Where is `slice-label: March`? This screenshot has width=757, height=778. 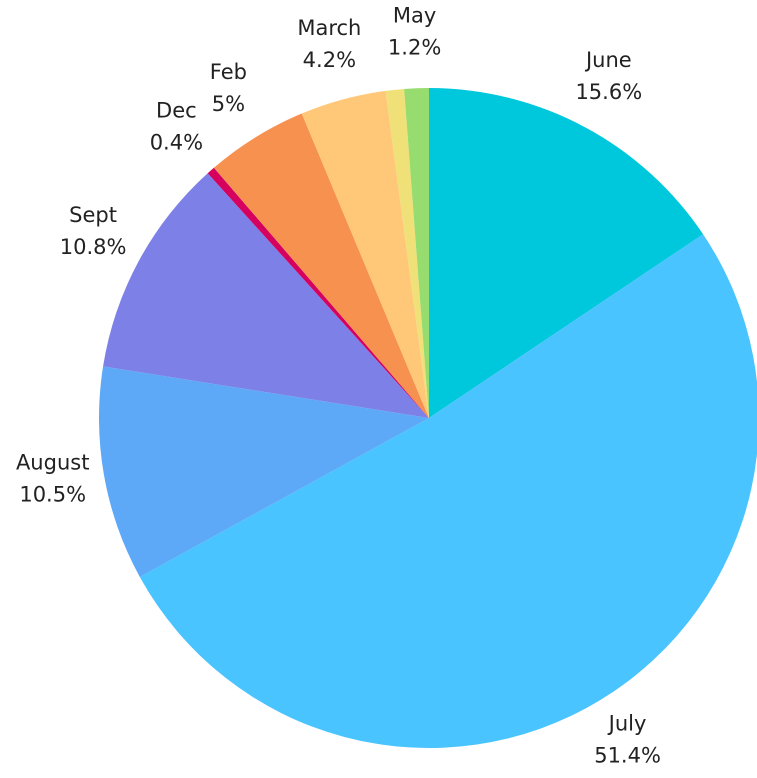
slice-label: March is located at coordinates (329, 28).